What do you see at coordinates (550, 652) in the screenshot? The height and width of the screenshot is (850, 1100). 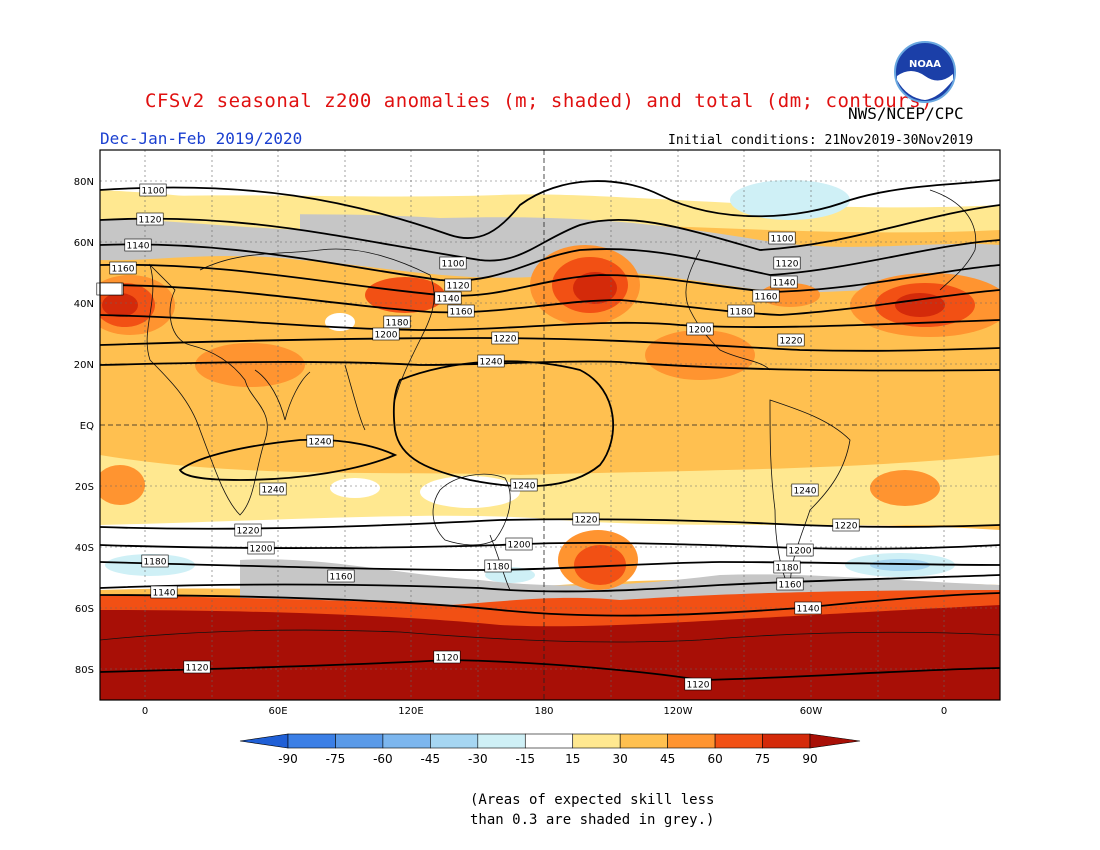 I see `shading-antarctic` at bounding box center [550, 652].